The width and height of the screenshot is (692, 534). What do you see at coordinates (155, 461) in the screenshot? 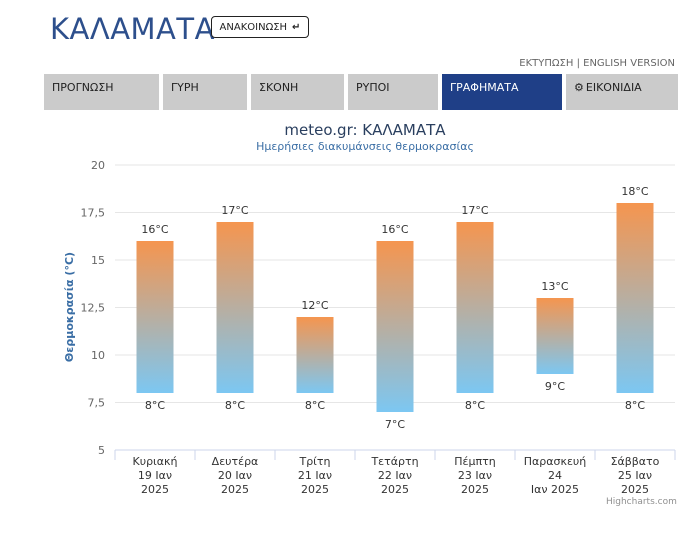
I see `x-tick-label: Κυριακή` at bounding box center [155, 461].